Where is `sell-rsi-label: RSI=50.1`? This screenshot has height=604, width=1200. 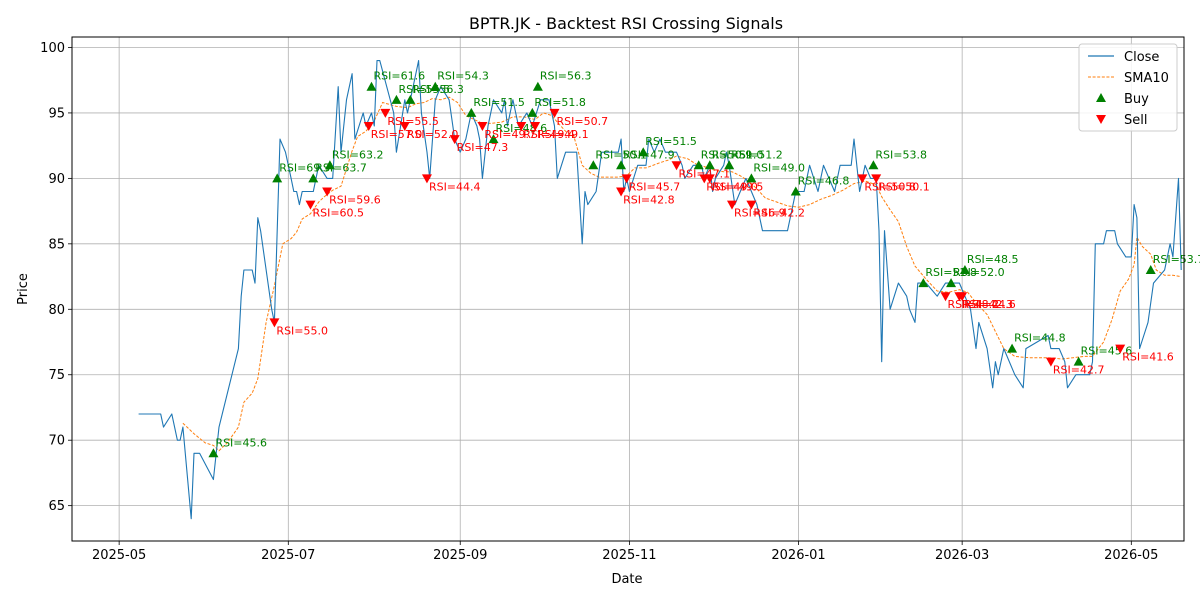
sell-rsi-label: RSI=50.1 is located at coordinates (904, 186).